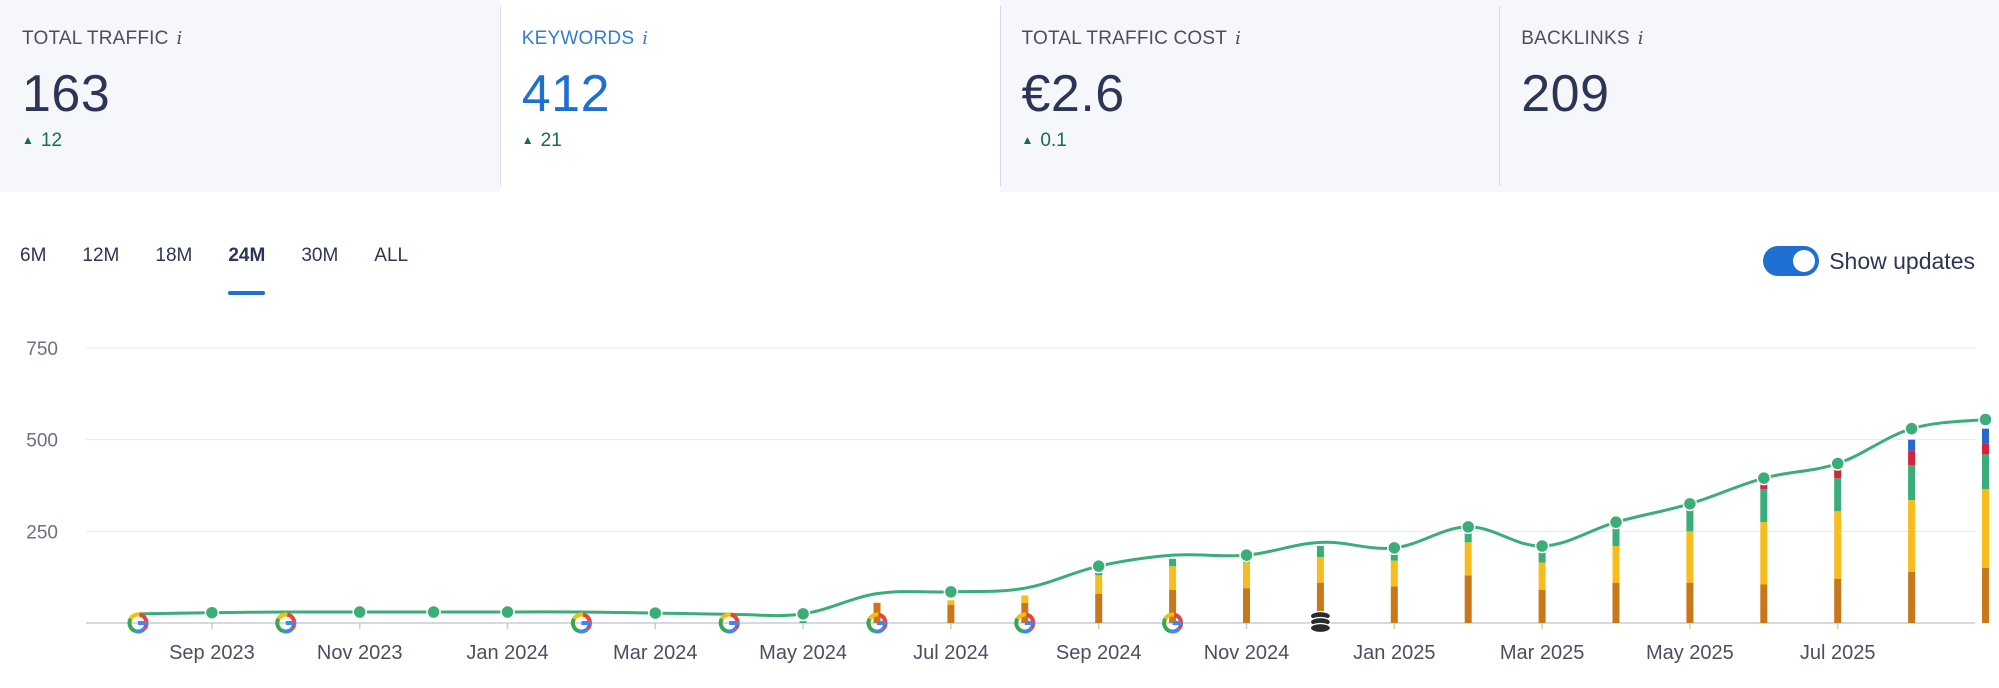  Describe the element at coordinates (174, 255) in the screenshot. I see `range-tab-18m: 18M` at that location.